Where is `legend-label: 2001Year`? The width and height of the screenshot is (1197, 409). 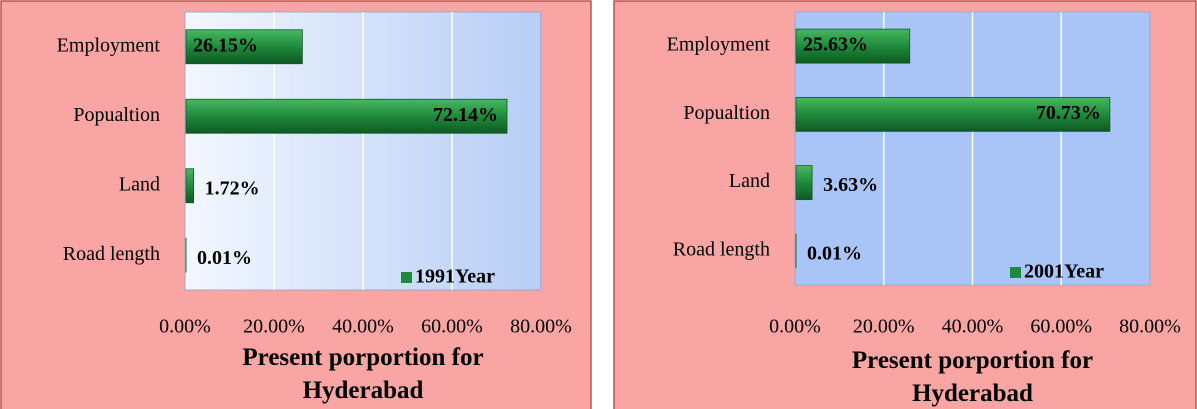
legend-label: 2001Year is located at coordinates (1064, 272).